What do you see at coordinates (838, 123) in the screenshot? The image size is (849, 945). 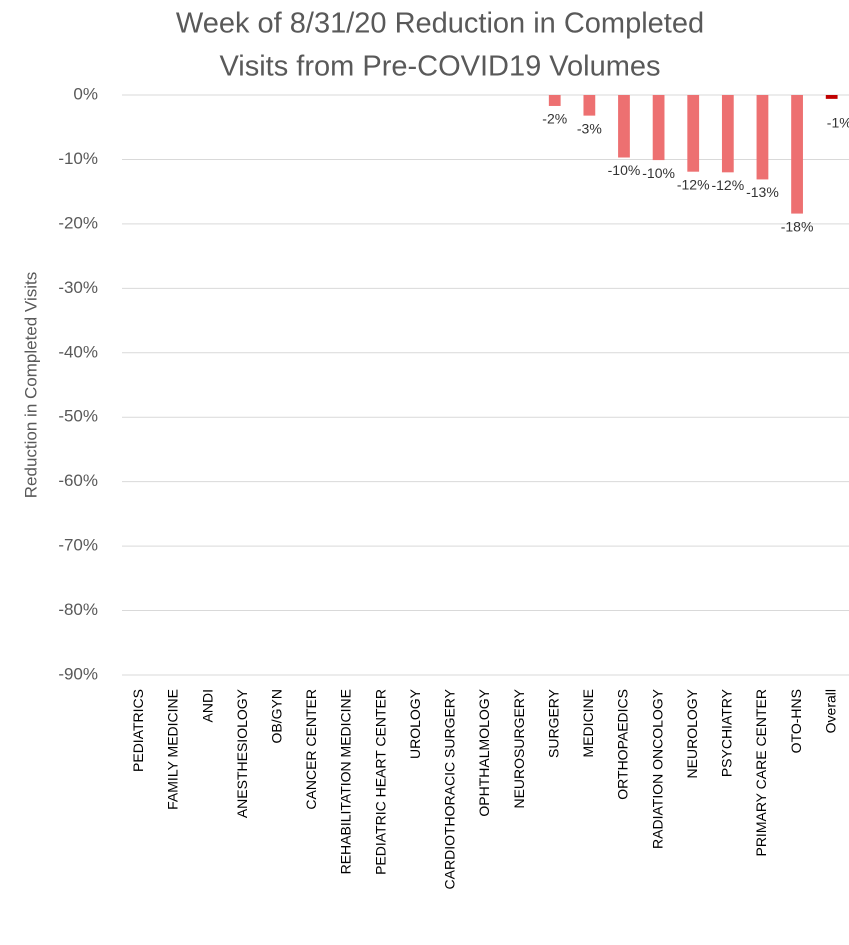 I see `data-label: -1%` at bounding box center [838, 123].